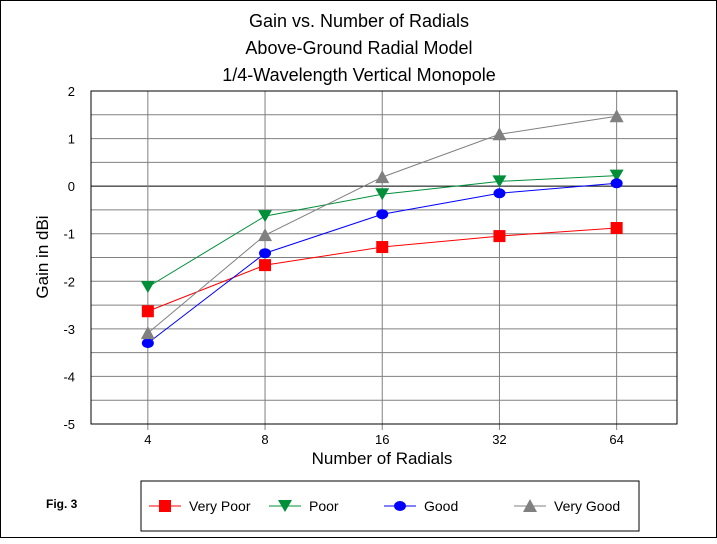 This screenshot has width=717, height=544. Describe the element at coordinates (69, 376) in the screenshot. I see `y-tick-label: -4` at that location.